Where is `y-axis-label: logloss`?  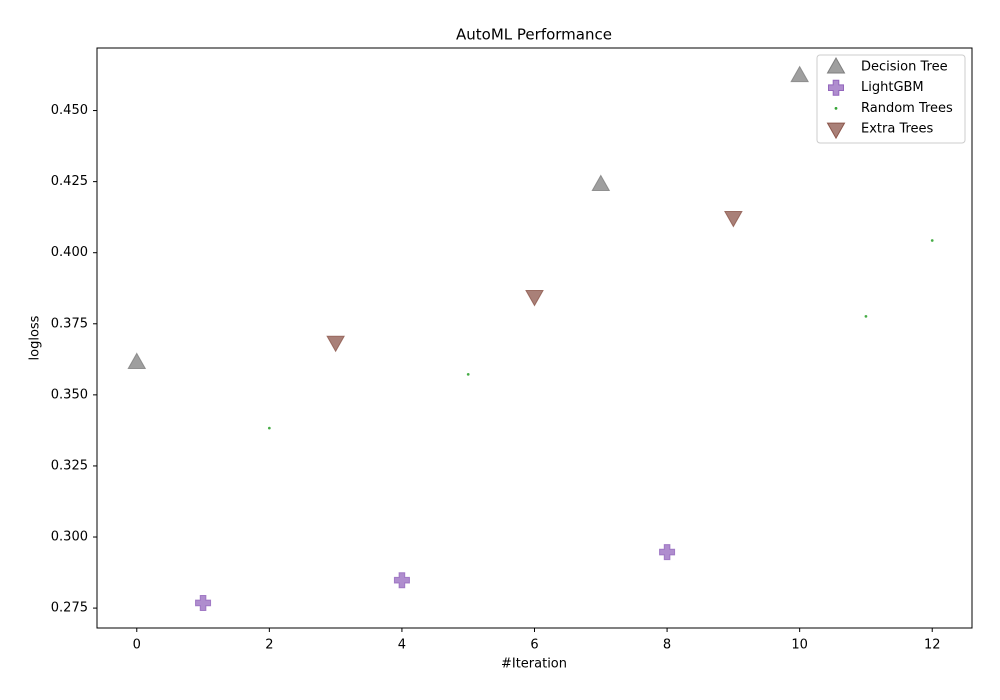 y-axis-label: logloss is located at coordinates (35, 337).